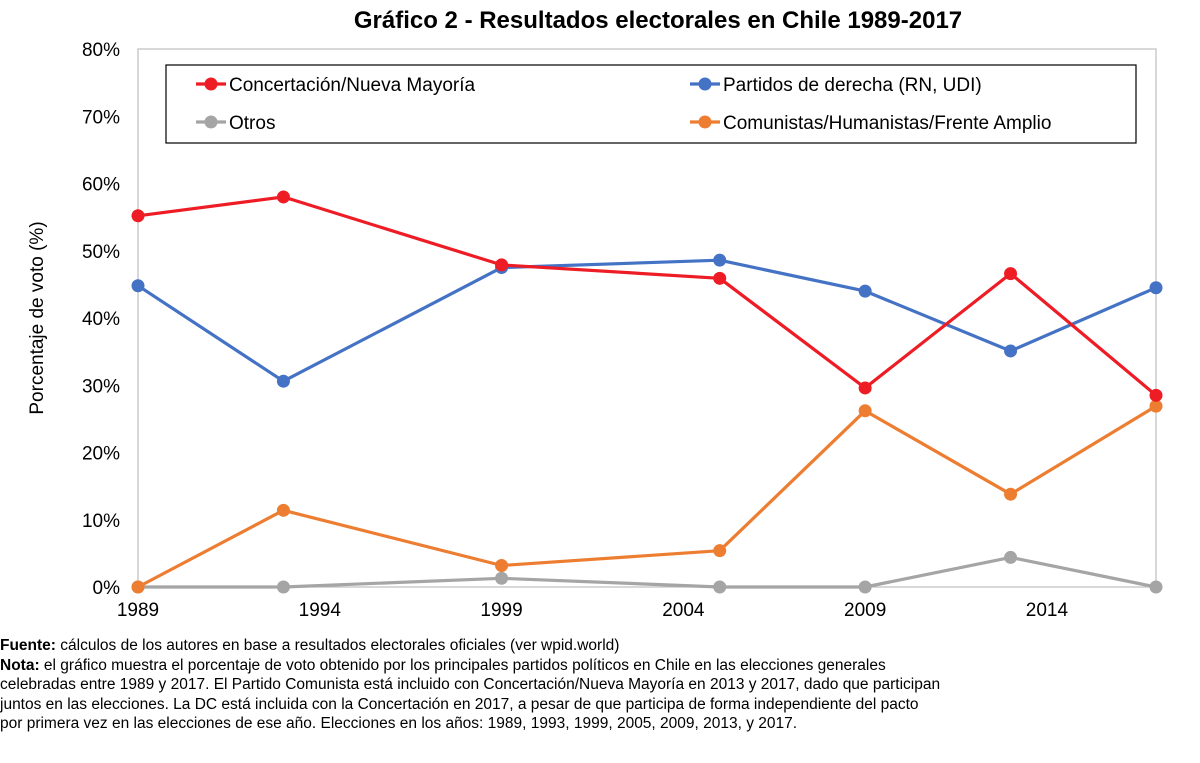 Image resolution: width=1200 pixels, height=763 pixels. What do you see at coordinates (20, 665) in the screenshot?
I see `note-label: Nota:` at bounding box center [20, 665].